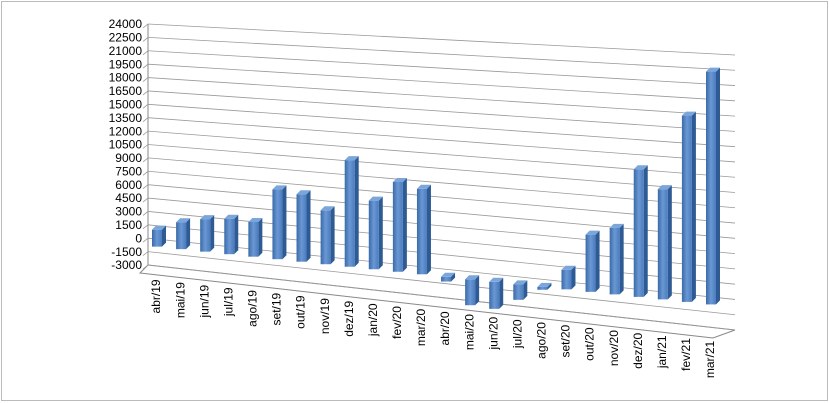  What do you see at coordinates (156, 296) in the screenshot?
I see `x-tick-label: abr/19` at bounding box center [156, 296].